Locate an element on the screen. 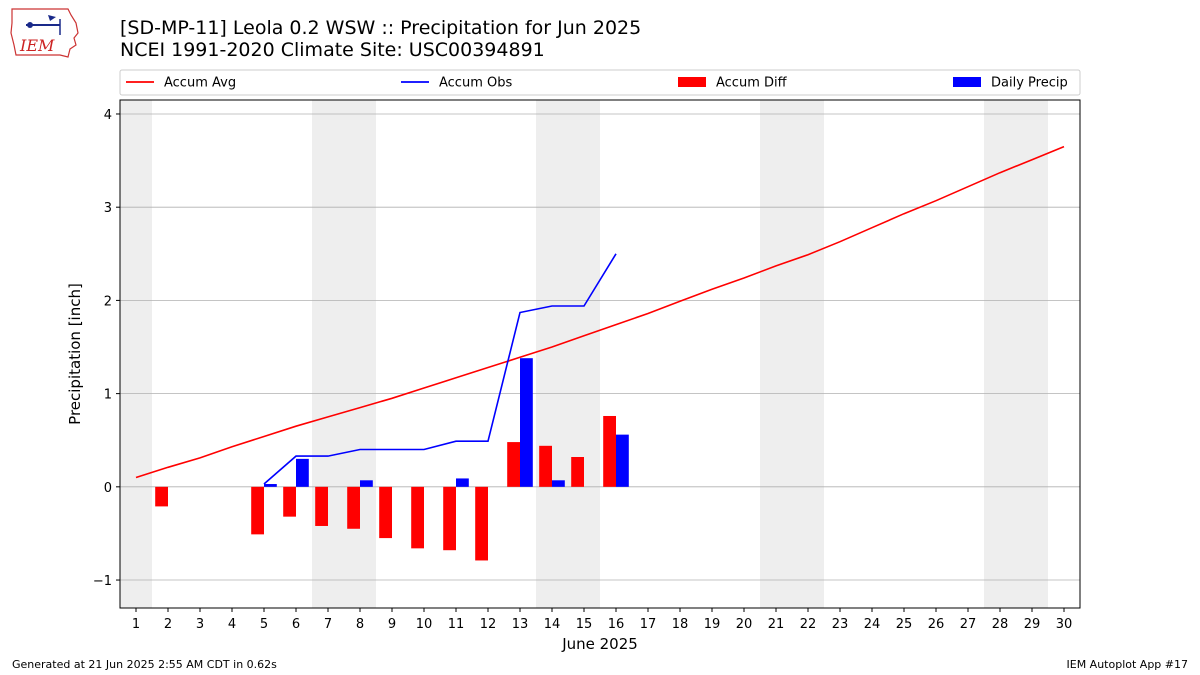  x-tick-label: 22 is located at coordinates (808, 624).